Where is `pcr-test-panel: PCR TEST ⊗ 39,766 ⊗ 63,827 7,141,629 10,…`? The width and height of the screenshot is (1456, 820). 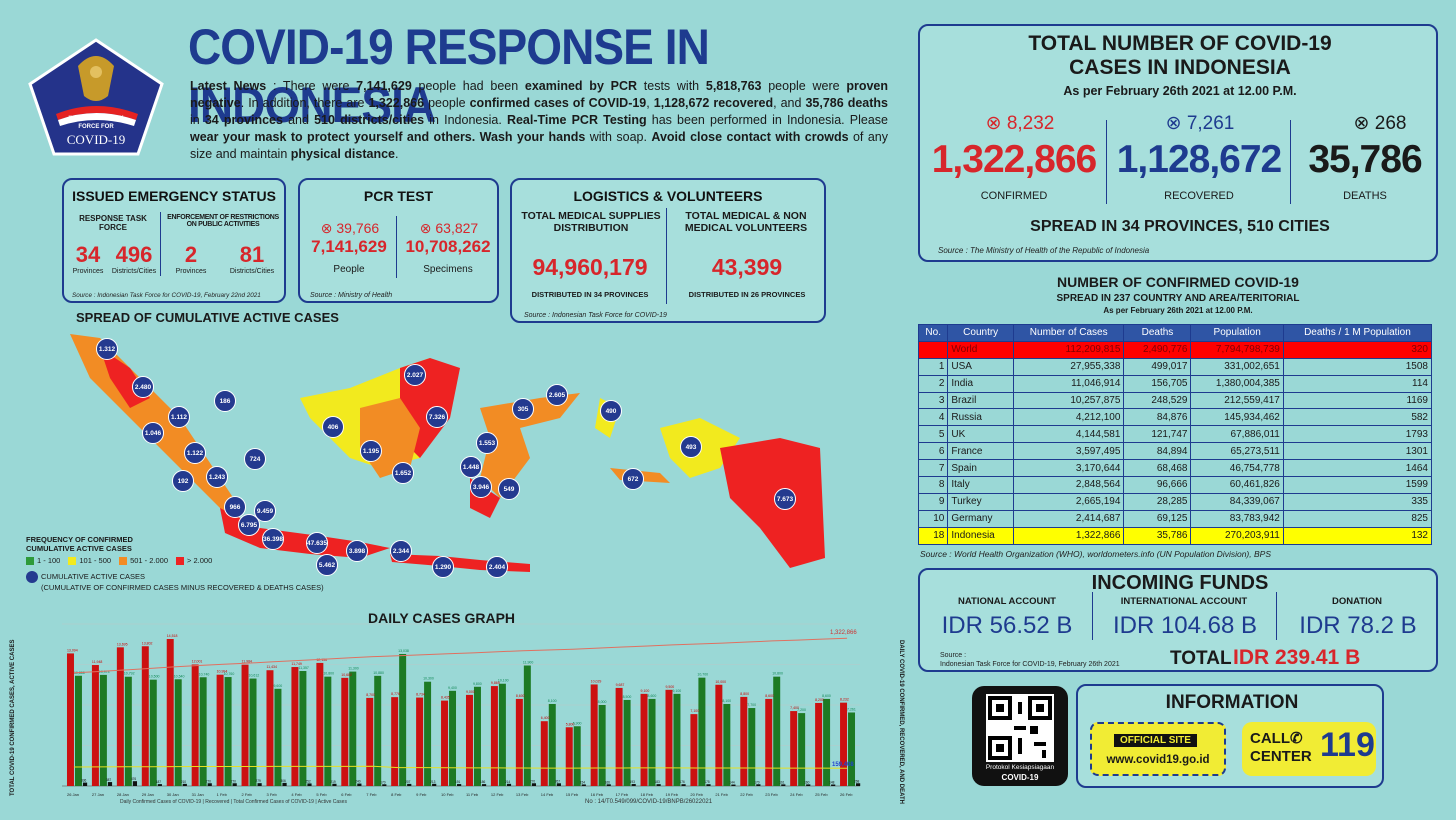
pcr-test-panel: PCR TEST ⊗ 39,766 ⊗ 63,827 7,141,629 10,… is located at coordinates (398, 240).